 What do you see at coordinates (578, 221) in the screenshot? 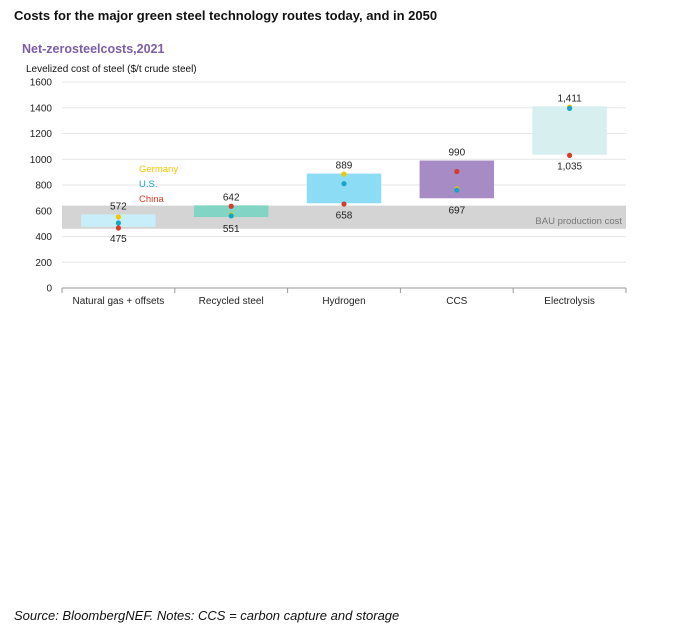
I see `bau-label: BAU production cost` at bounding box center [578, 221].